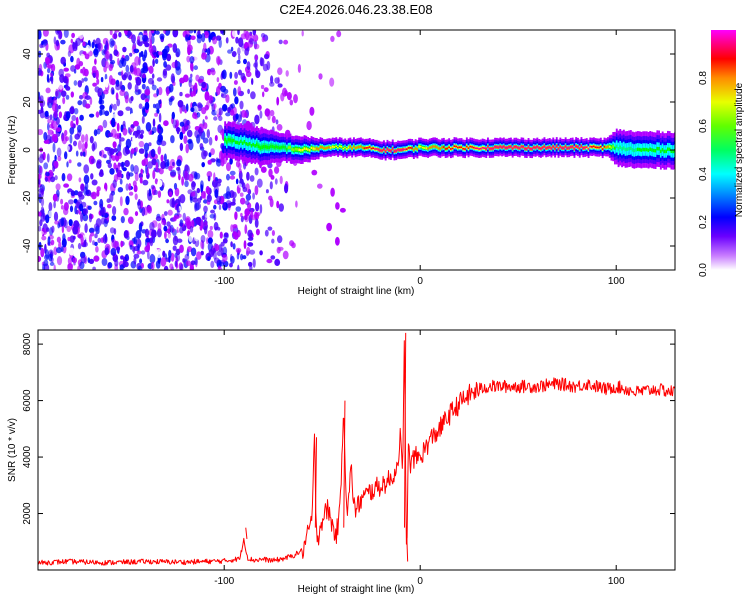 The height and width of the screenshot is (600, 750). I want to click on x-tick-label: 100, so click(616, 581).